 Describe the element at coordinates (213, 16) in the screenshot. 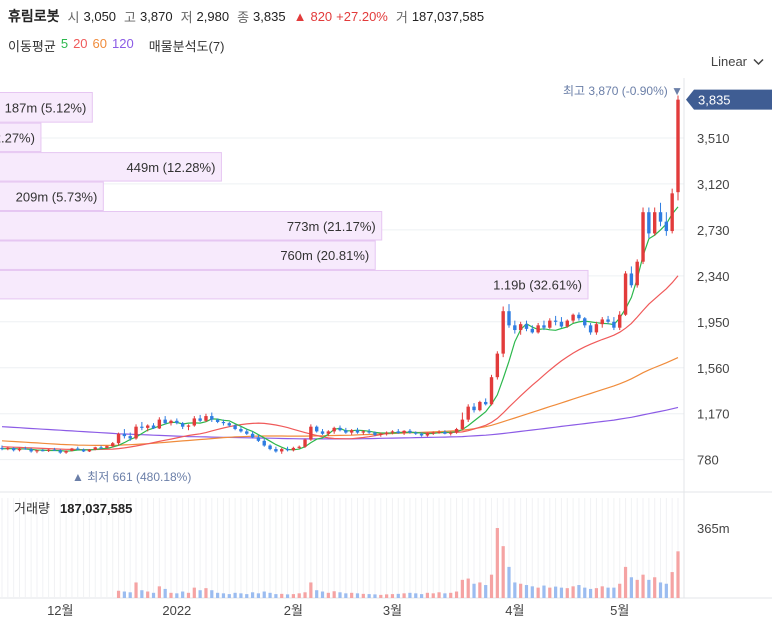

I see `low-value: 2,980` at that location.